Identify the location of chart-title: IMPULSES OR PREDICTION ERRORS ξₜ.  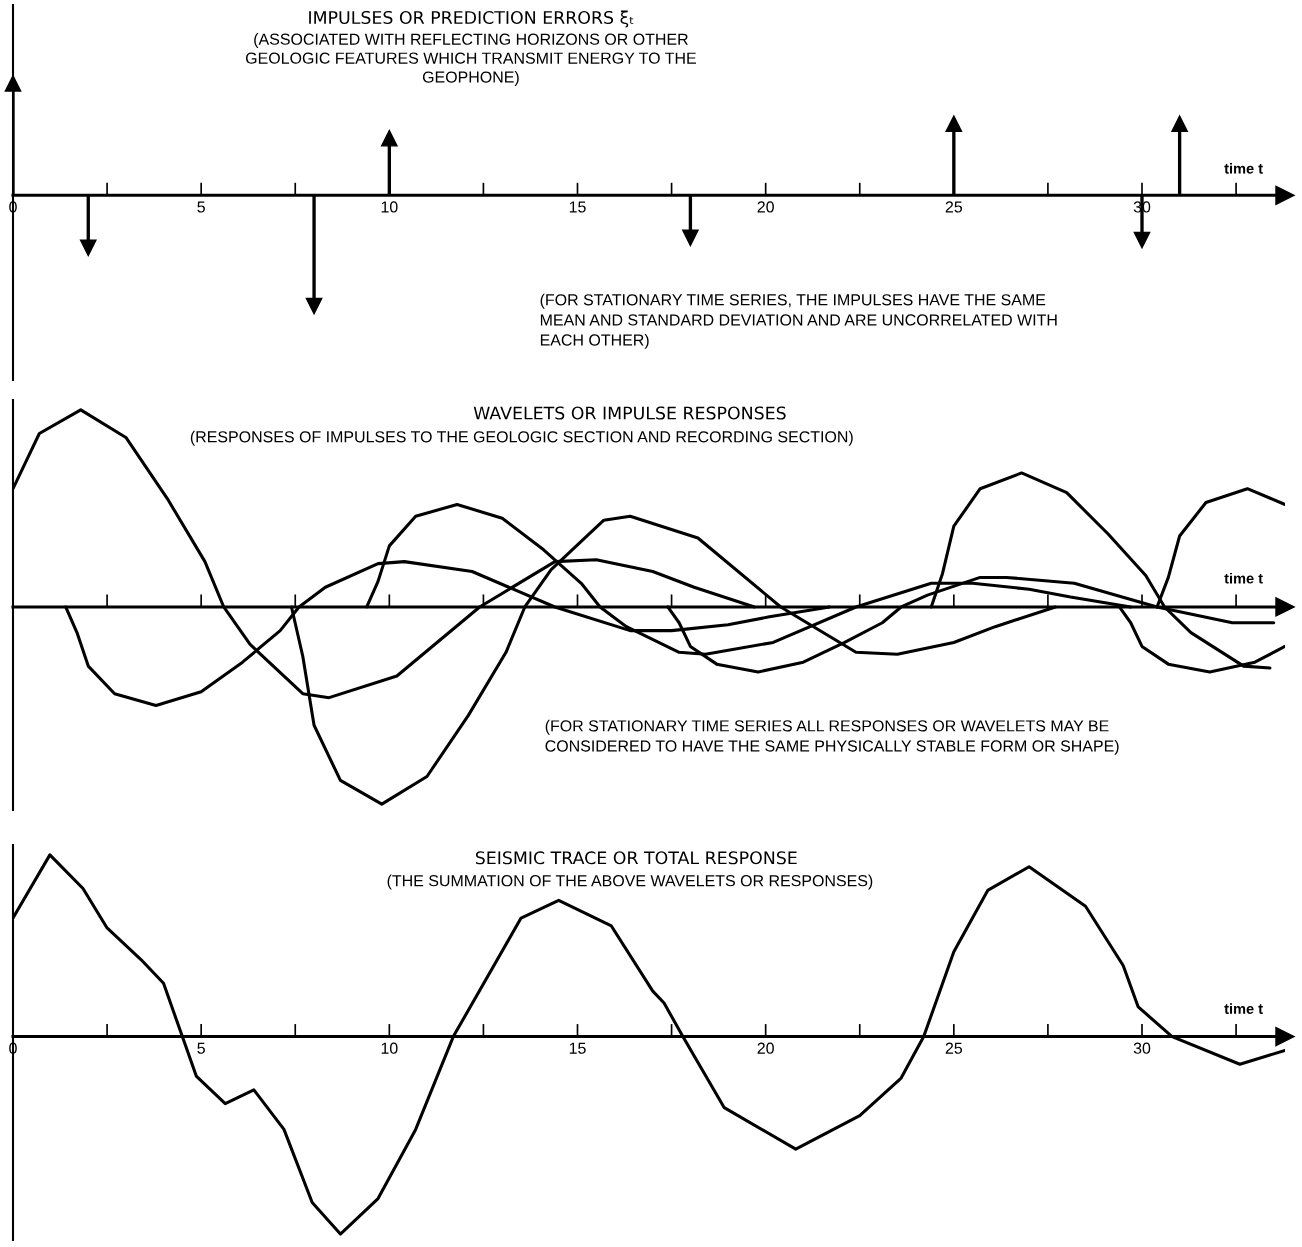
(471, 19).